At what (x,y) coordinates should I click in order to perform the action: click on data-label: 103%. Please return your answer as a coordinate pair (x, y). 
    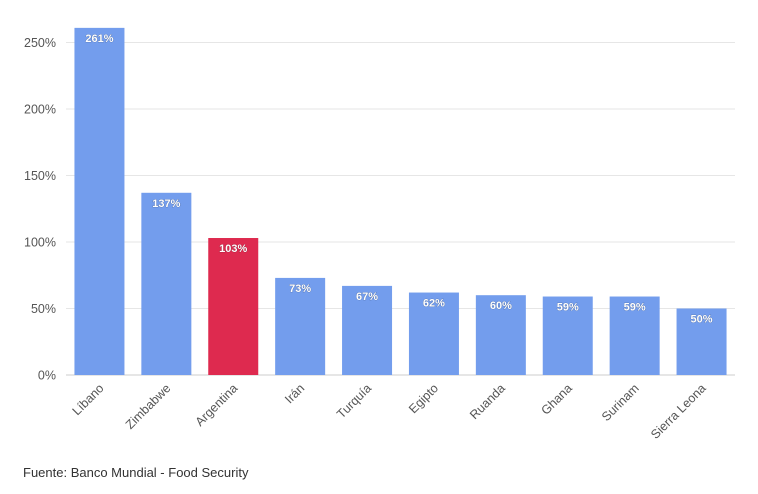
    Looking at the image, I should click on (233, 249).